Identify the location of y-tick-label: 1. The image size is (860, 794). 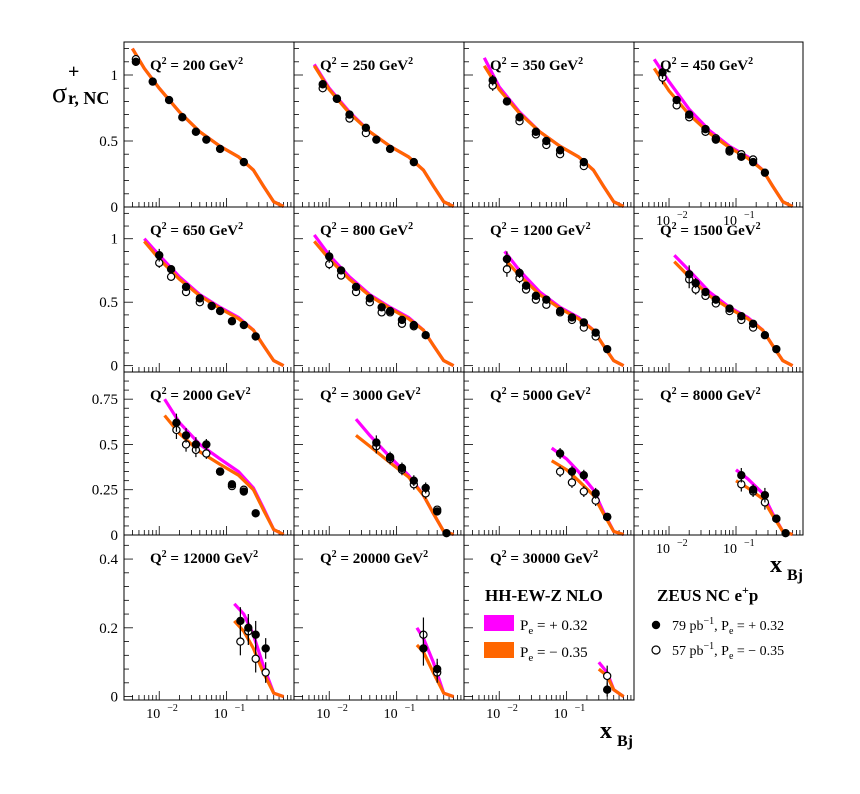
(115, 76).